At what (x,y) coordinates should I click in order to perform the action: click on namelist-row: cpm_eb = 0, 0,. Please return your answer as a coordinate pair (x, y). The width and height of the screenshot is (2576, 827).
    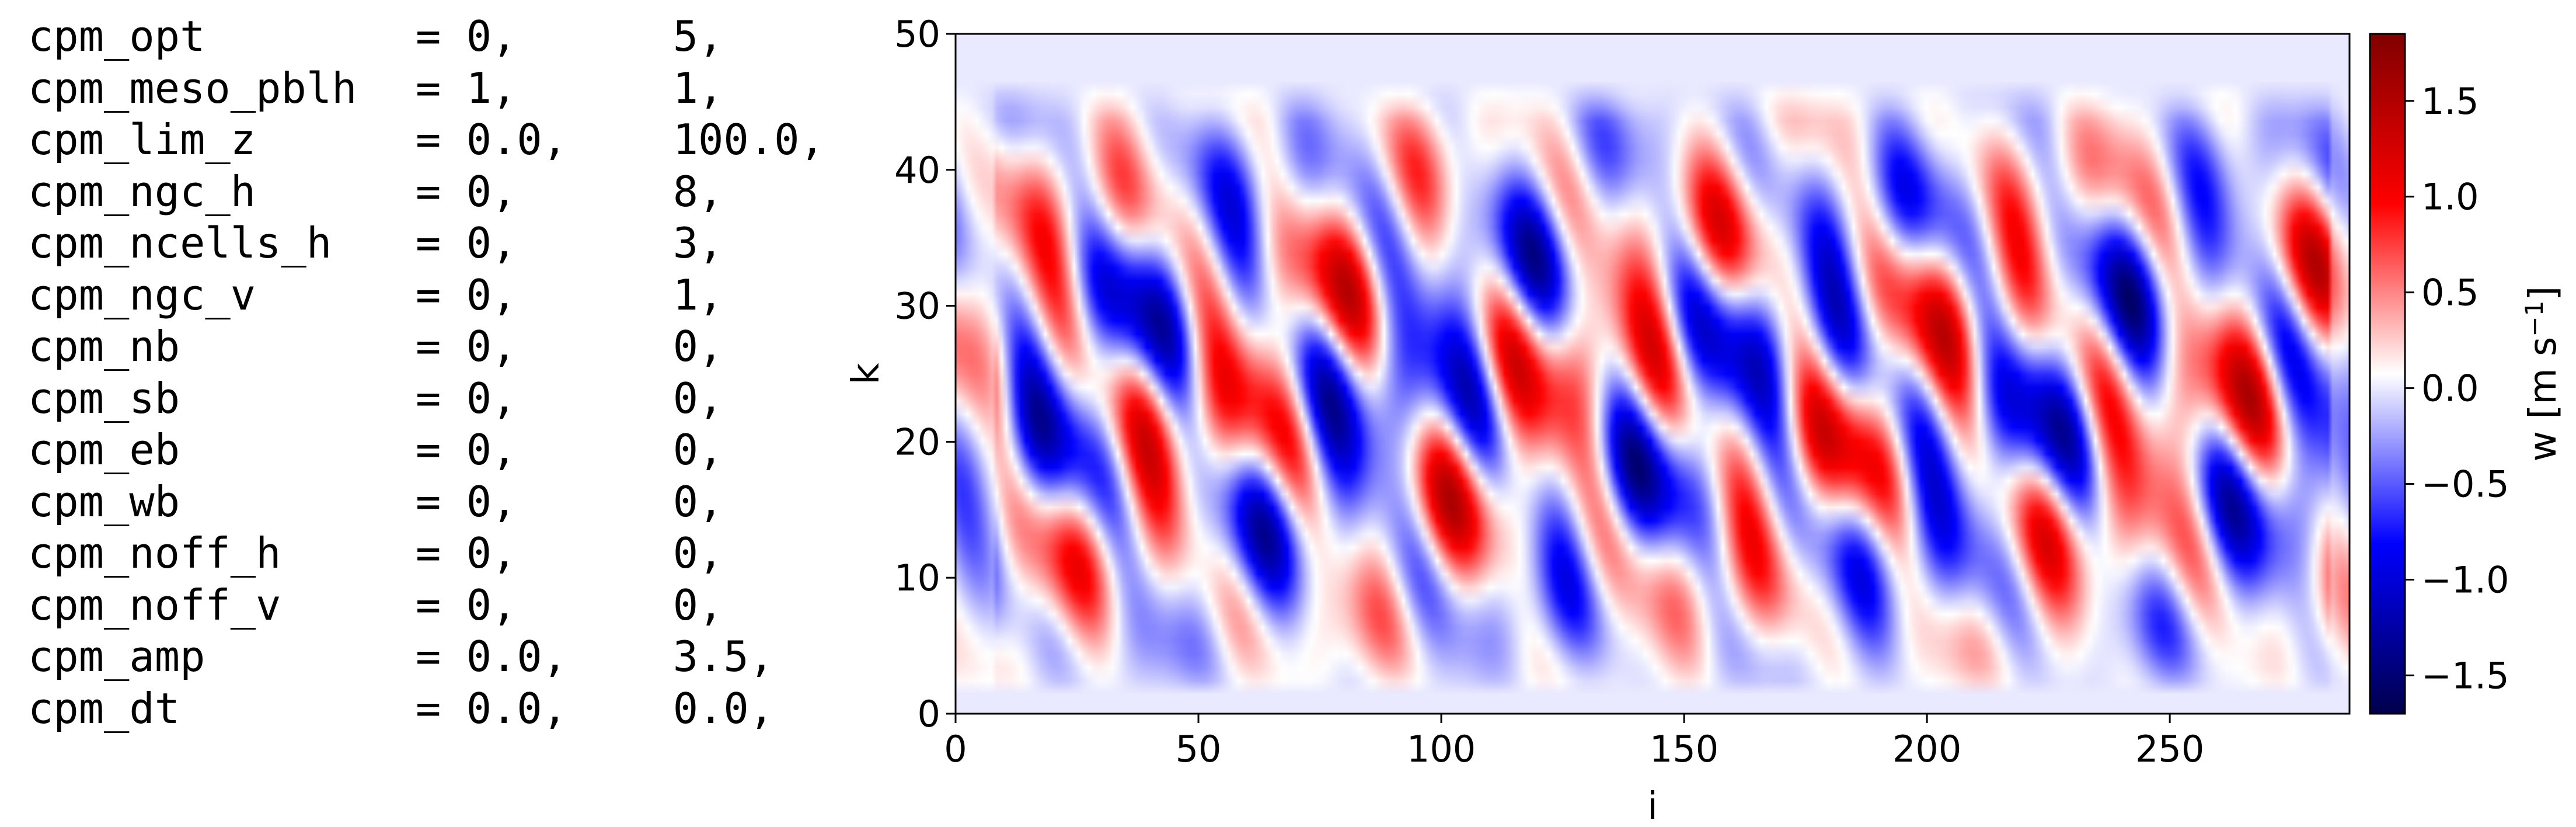
    Looking at the image, I should click on (427, 450).